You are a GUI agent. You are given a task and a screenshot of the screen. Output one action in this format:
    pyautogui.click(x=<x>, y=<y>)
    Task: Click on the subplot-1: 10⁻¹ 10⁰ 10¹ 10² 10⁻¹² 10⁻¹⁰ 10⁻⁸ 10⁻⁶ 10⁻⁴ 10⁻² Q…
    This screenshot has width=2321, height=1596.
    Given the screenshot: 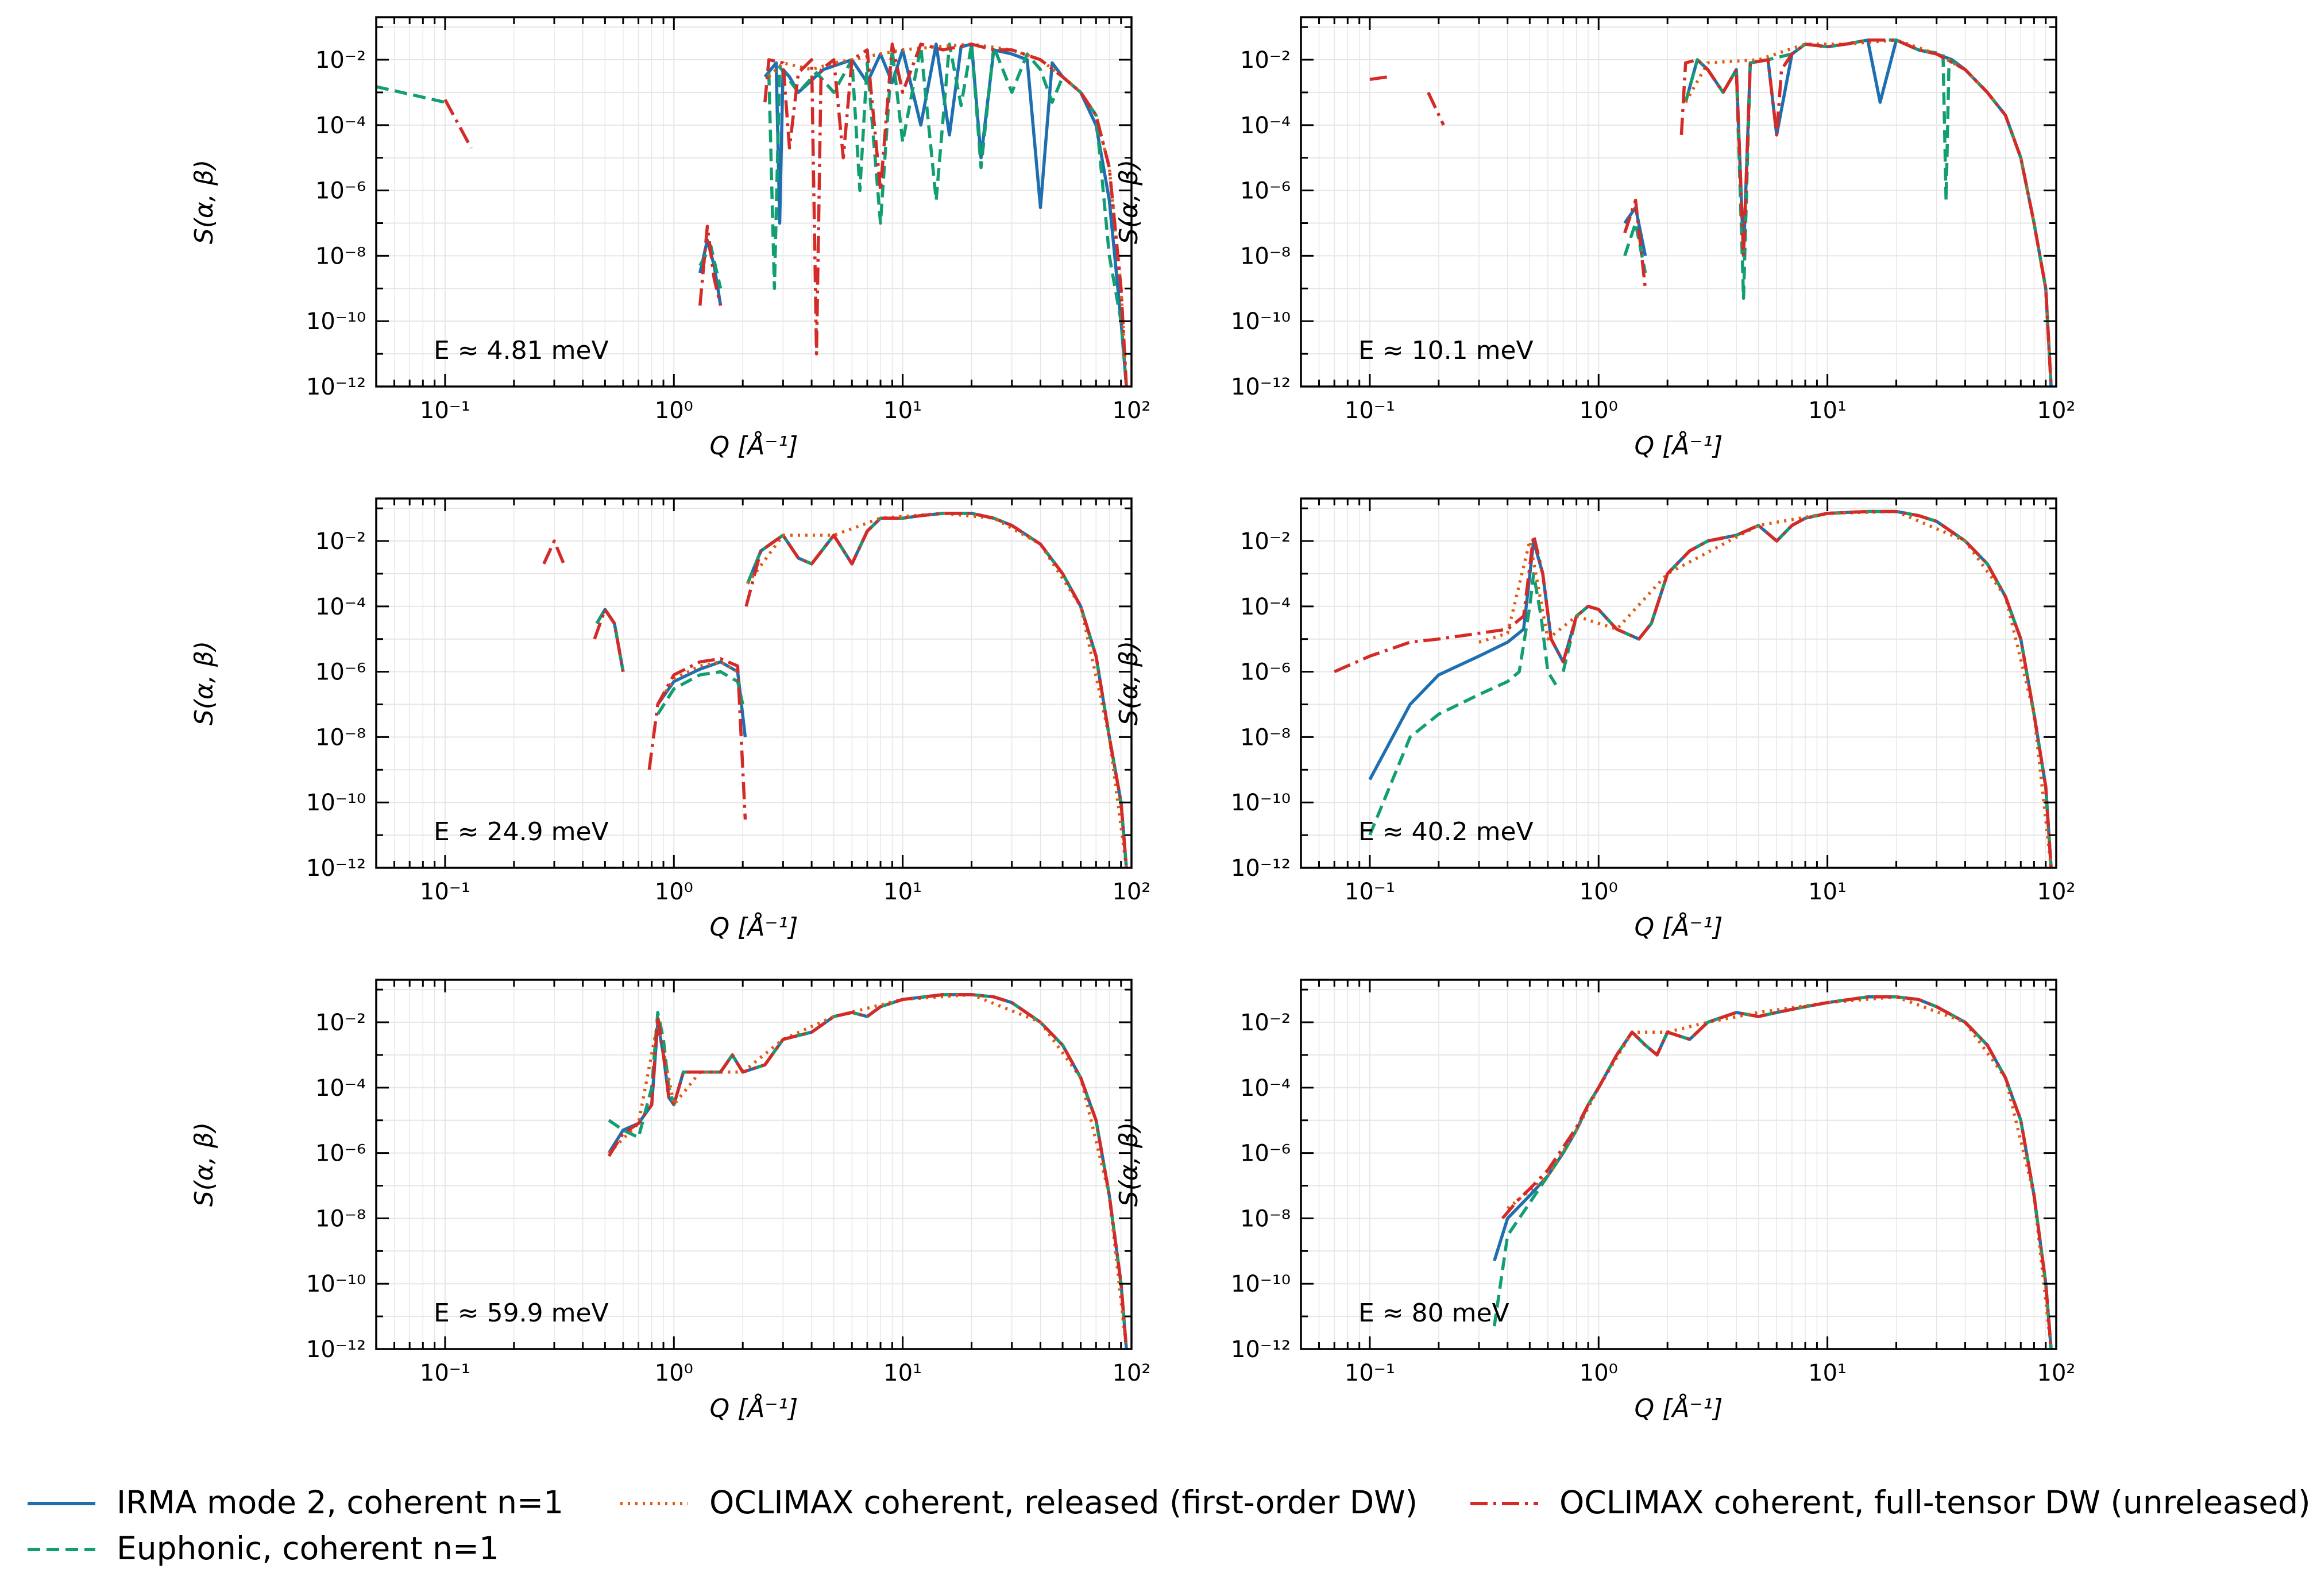 What is the action you would take?
    pyautogui.click(x=670, y=238)
    